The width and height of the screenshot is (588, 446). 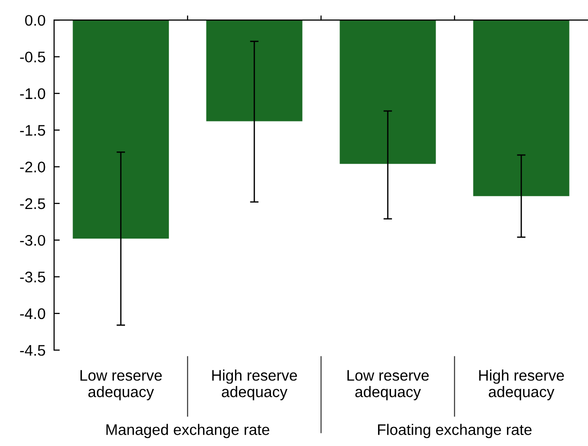 What do you see at coordinates (33, 57) in the screenshot?
I see `y-tick-label: -0.5` at bounding box center [33, 57].